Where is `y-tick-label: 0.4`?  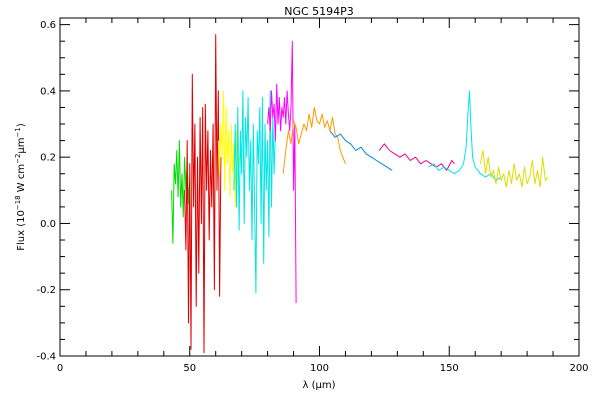
y-tick-label: 0.4 is located at coordinates (48, 91).